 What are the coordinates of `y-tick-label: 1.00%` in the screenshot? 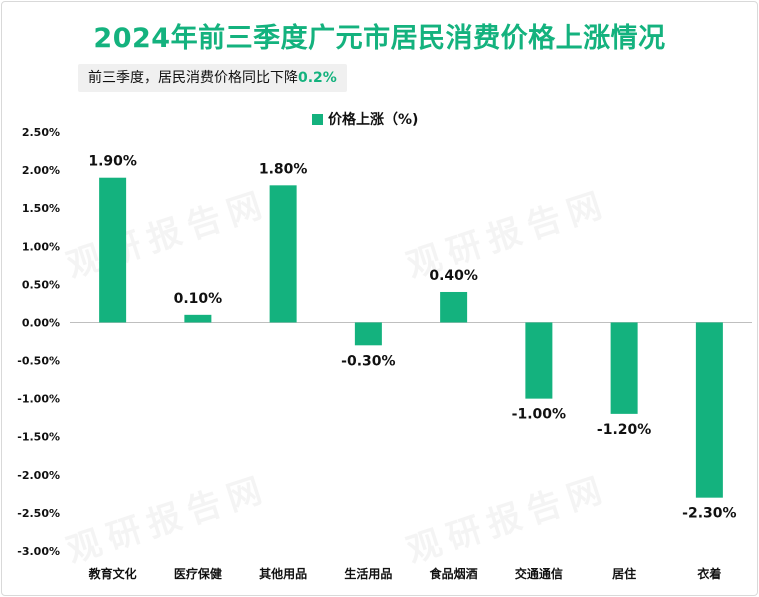 It's located at (41, 246).